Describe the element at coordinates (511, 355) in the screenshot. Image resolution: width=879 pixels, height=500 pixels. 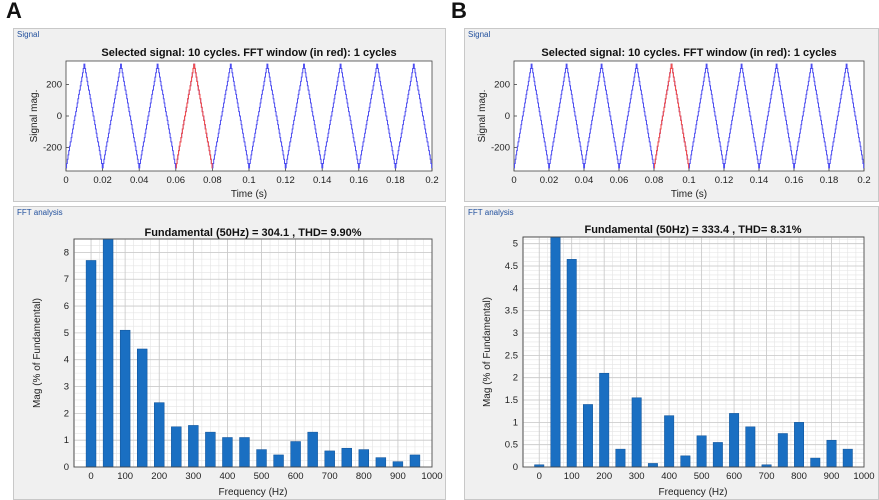
I see `fft-ytick-label: 2.5` at that location.